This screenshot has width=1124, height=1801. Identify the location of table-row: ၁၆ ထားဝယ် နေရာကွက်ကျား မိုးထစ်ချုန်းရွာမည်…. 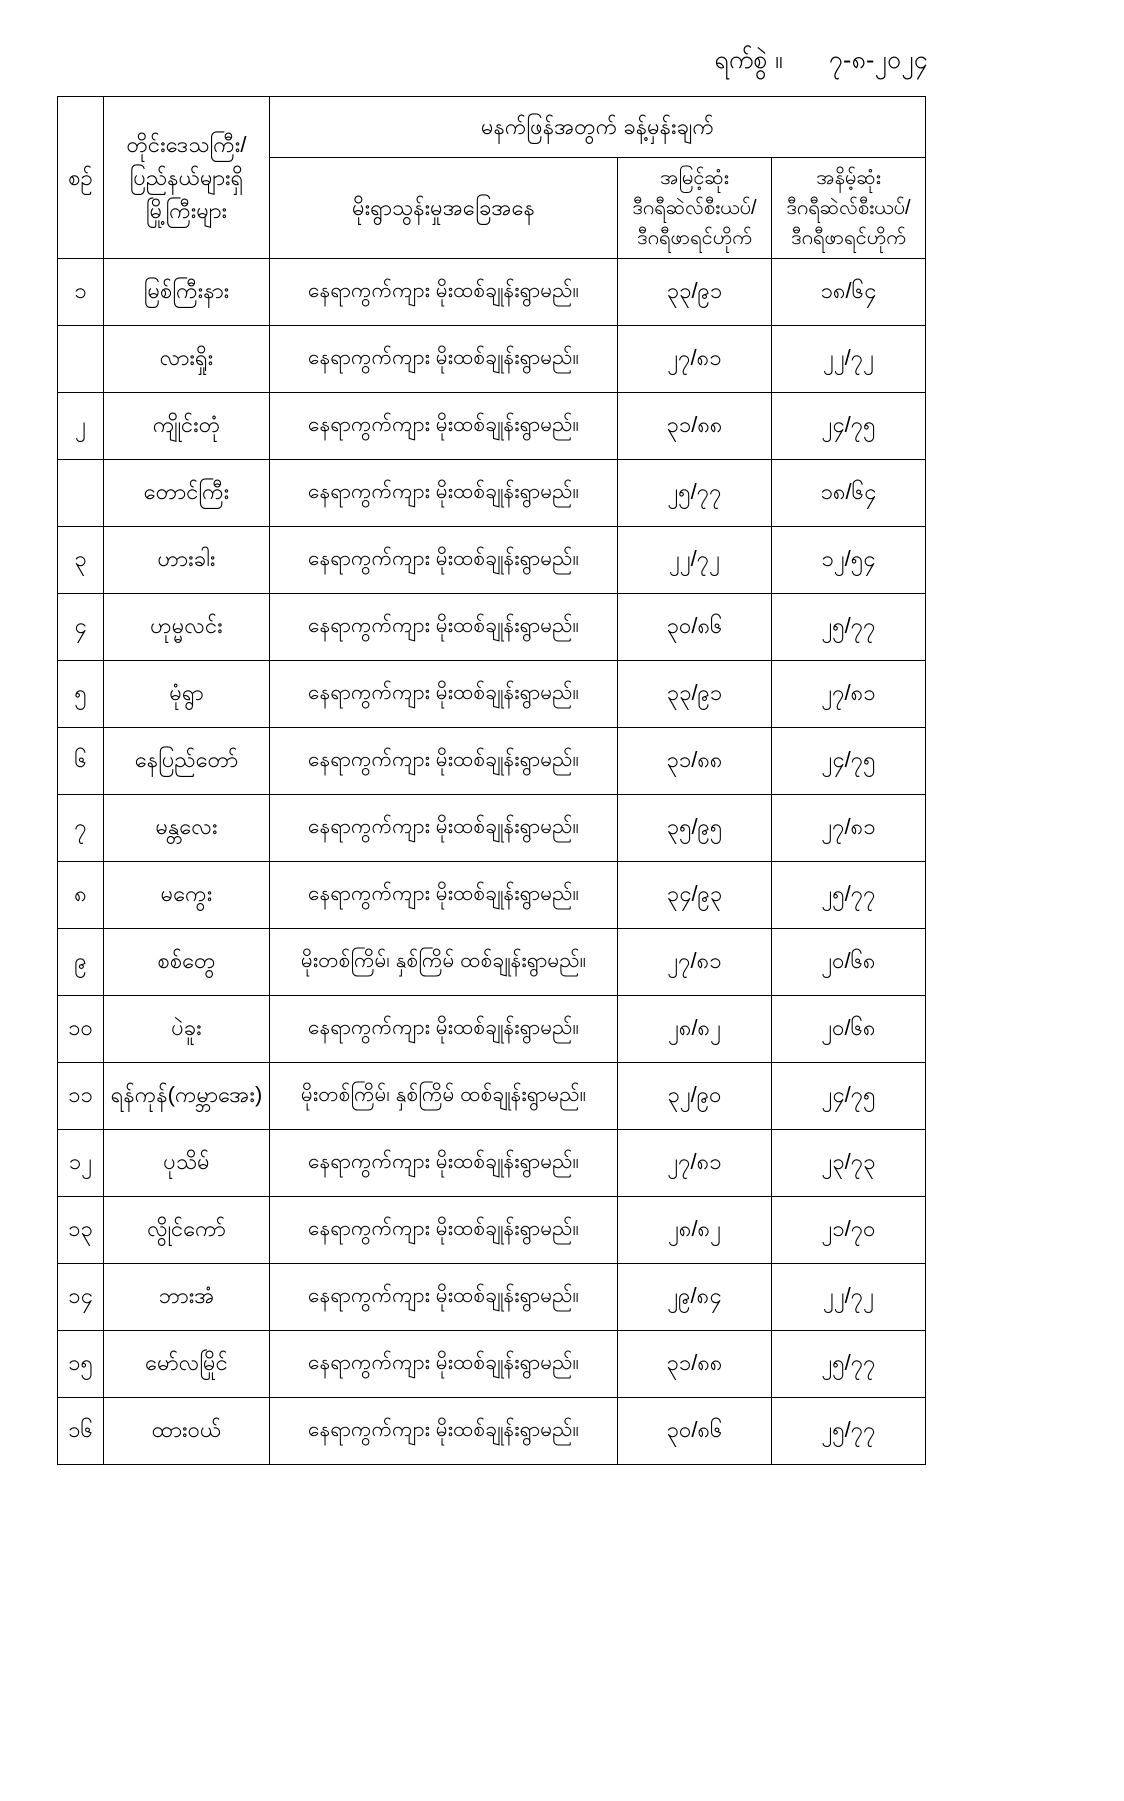
(491, 1431).